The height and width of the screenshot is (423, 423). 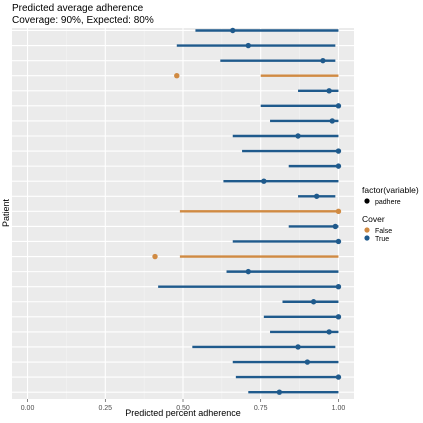 What do you see at coordinates (83, 20) in the screenshot?
I see `chart-subtitle: Coverage: 90%, Expected: 80%` at bounding box center [83, 20].